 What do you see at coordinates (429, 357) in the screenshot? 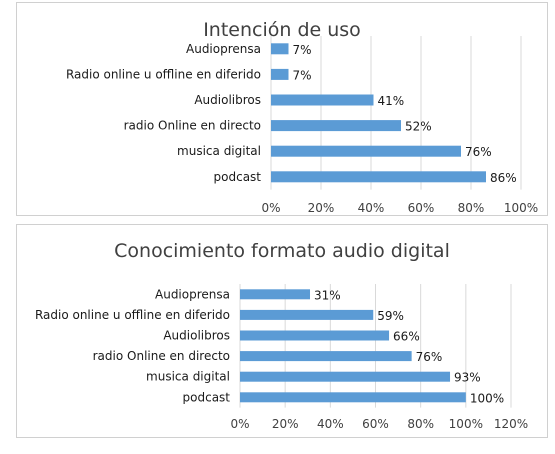
I see `chart2-data-label: 76%` at bounding box center [429, 357].